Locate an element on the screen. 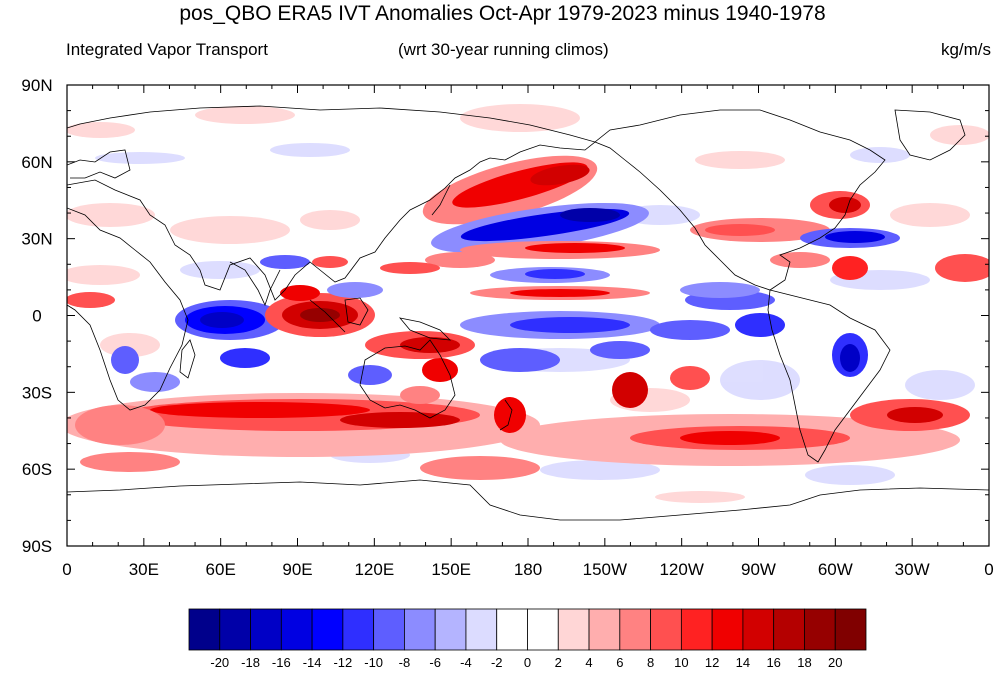 This screenshot has width=1005, height=676. colorbar-label: 12 is located at coordinates (712, 662).